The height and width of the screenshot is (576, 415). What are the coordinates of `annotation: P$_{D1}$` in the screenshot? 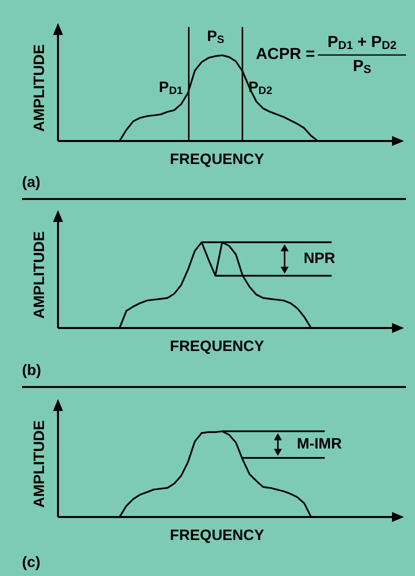 It's located at (170, 87).